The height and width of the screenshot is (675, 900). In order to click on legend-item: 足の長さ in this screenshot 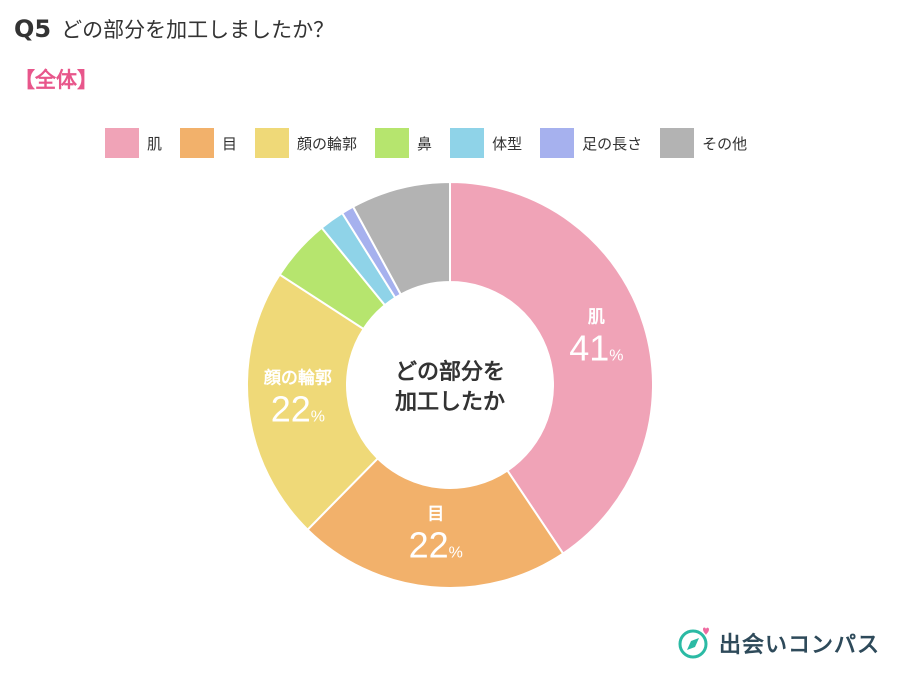, I will do `click(591, 143)`.